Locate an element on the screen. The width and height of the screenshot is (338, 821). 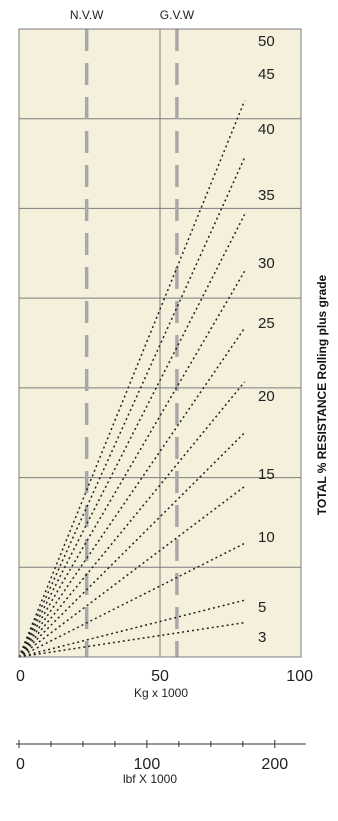
series-label-40: 40 is located at coordinates (266, 129).